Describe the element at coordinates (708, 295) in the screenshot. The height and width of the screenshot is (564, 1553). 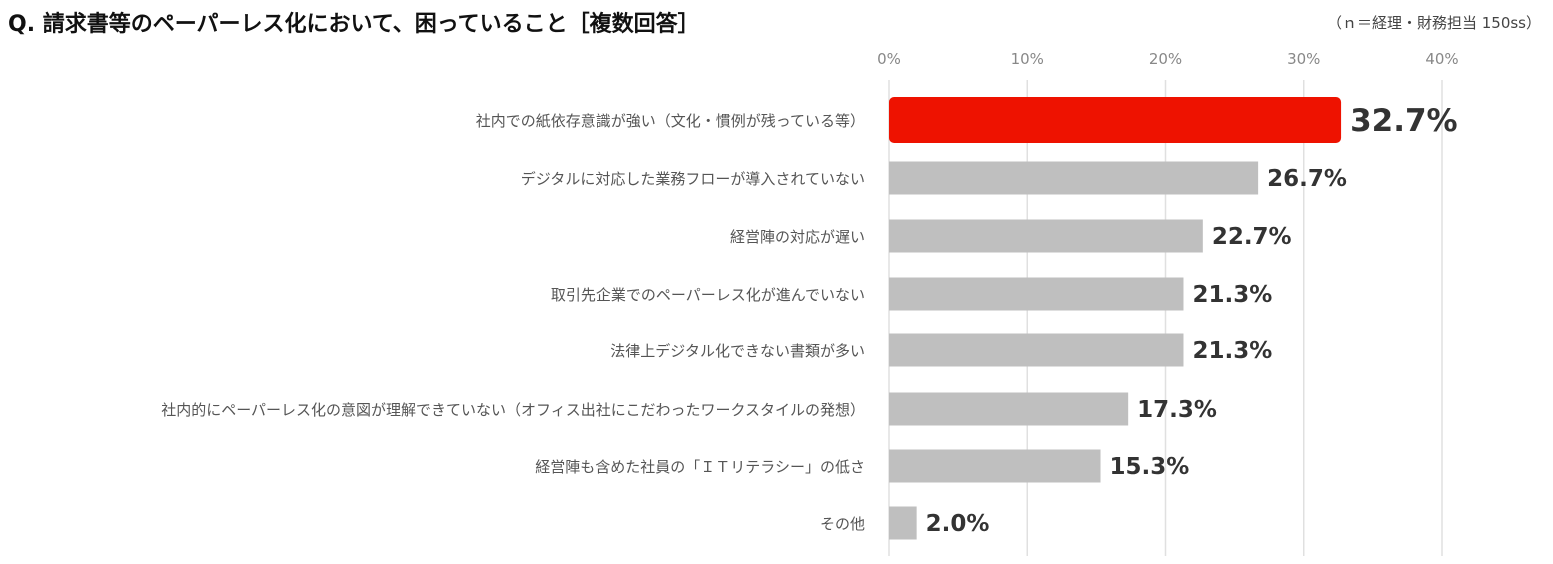
I see `category-label: 取引先企業でのペーパーレス化が進んでいない` at that location.